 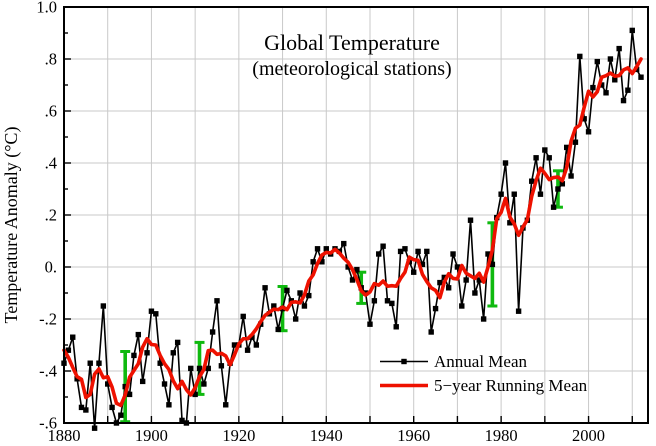 What do you see at coordinates (501, 435) in the screenshot?
I see `x-tick-label: 1980` at bounding box center [501, 435].